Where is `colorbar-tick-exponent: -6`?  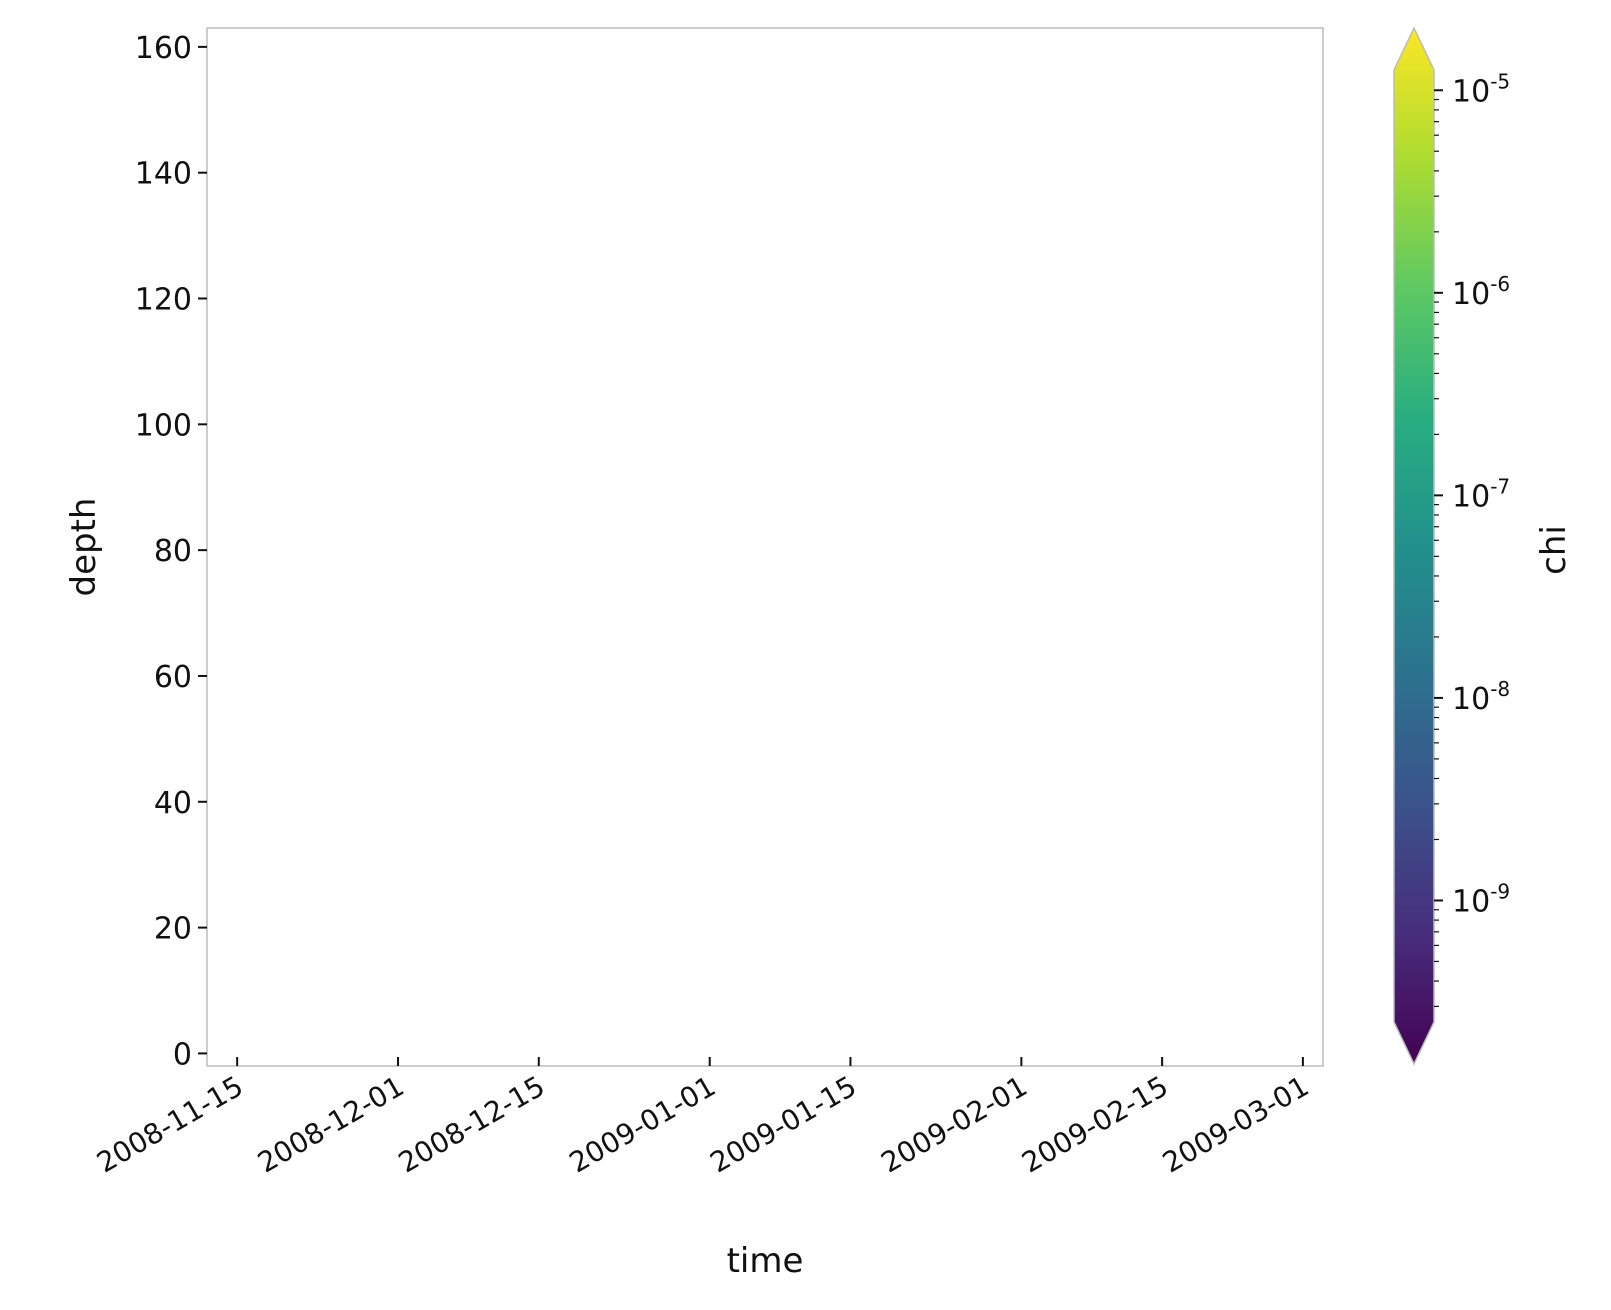
colorbar-tick-exponent: -6 is located at coordinates (1500, 284).